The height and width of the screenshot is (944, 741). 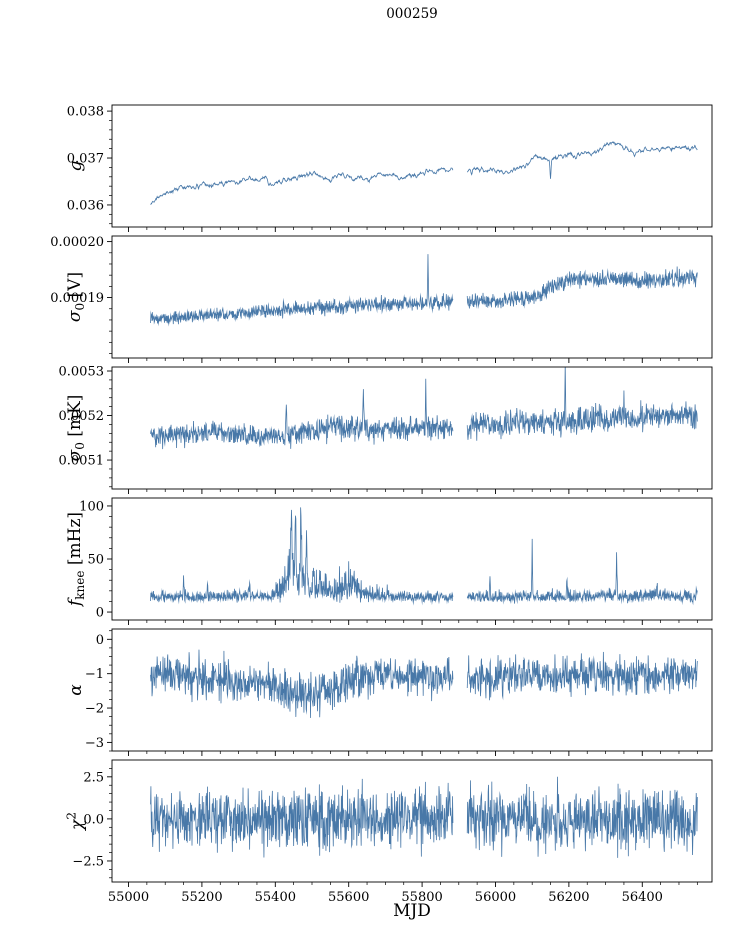 What do you see at coordinates (76, 428) in the screenshot?
I see `ylabel-sigma0-mk: σ0 [mK]` at bounding box center [76, 428].